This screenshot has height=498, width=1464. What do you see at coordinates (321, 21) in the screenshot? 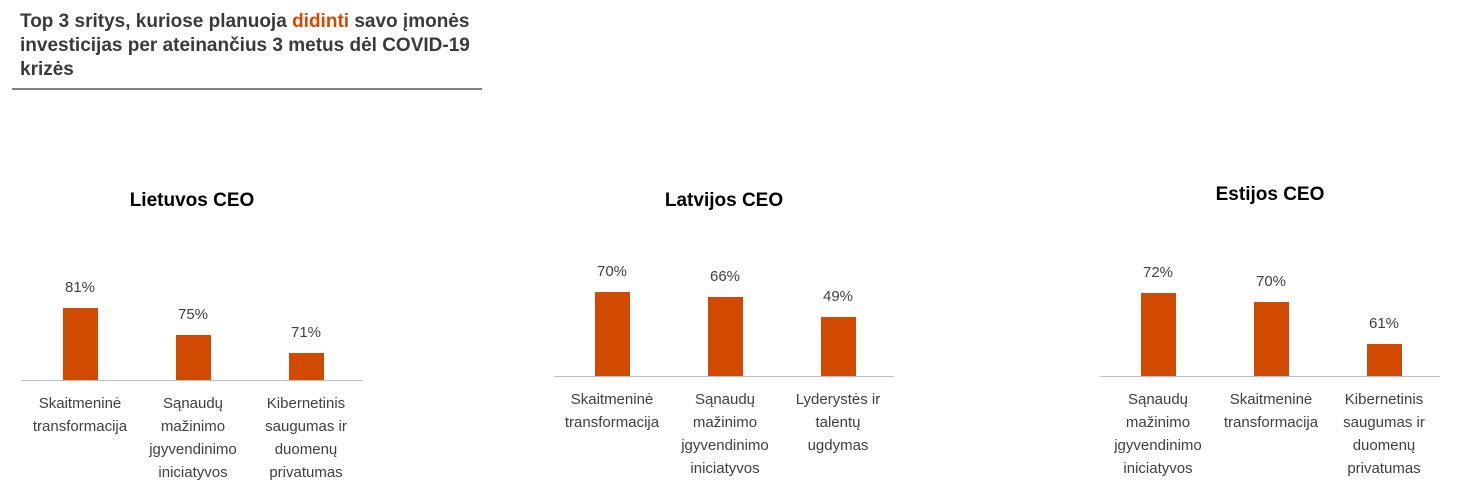
I see `title-highlight: didinti` at bounding box center [321, 21].